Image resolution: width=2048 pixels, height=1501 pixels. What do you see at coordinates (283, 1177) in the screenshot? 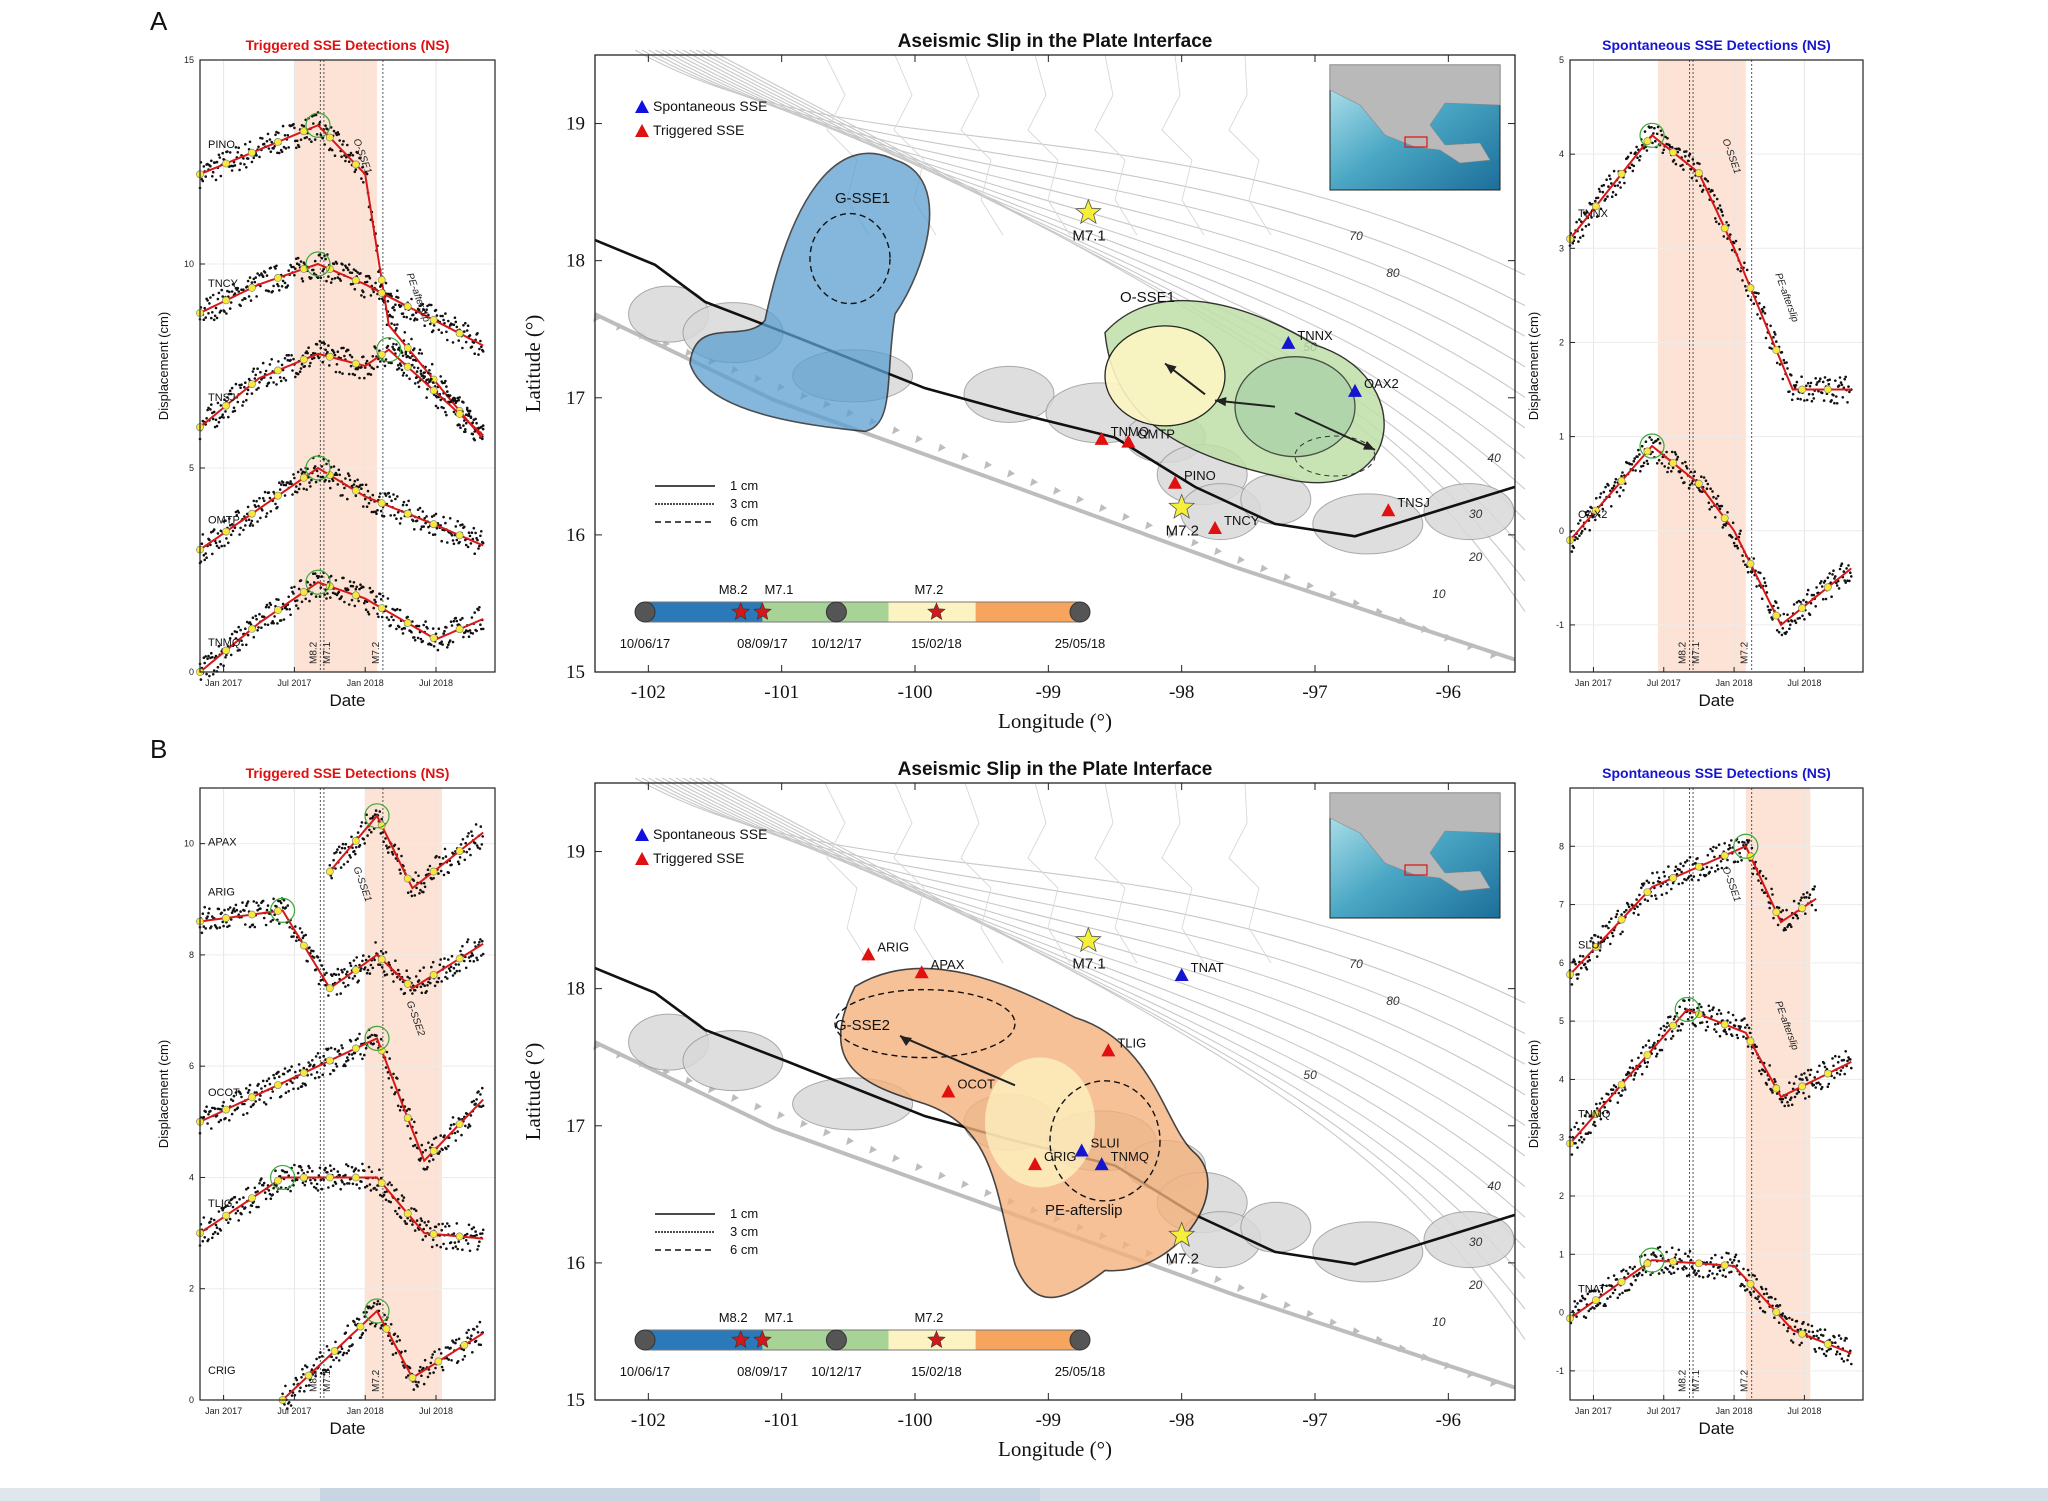
I see `detection-circle` at bounding box center [283, 1177].